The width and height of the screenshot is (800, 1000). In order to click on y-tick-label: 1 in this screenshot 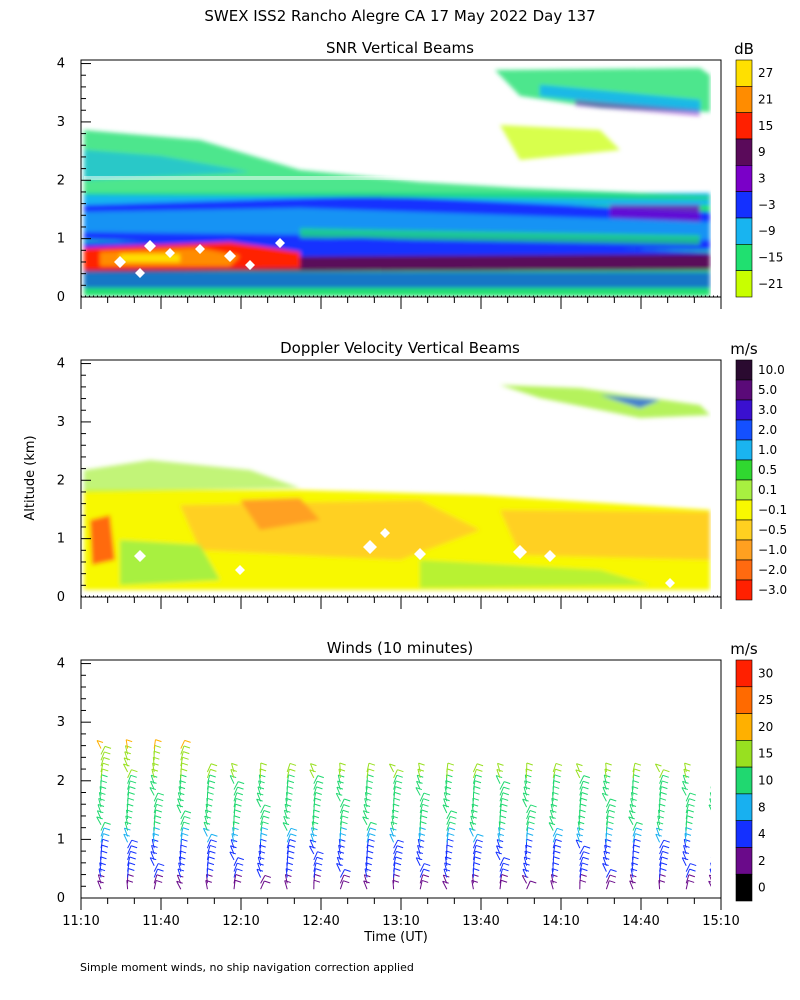, I will do `click(61, 839)`.